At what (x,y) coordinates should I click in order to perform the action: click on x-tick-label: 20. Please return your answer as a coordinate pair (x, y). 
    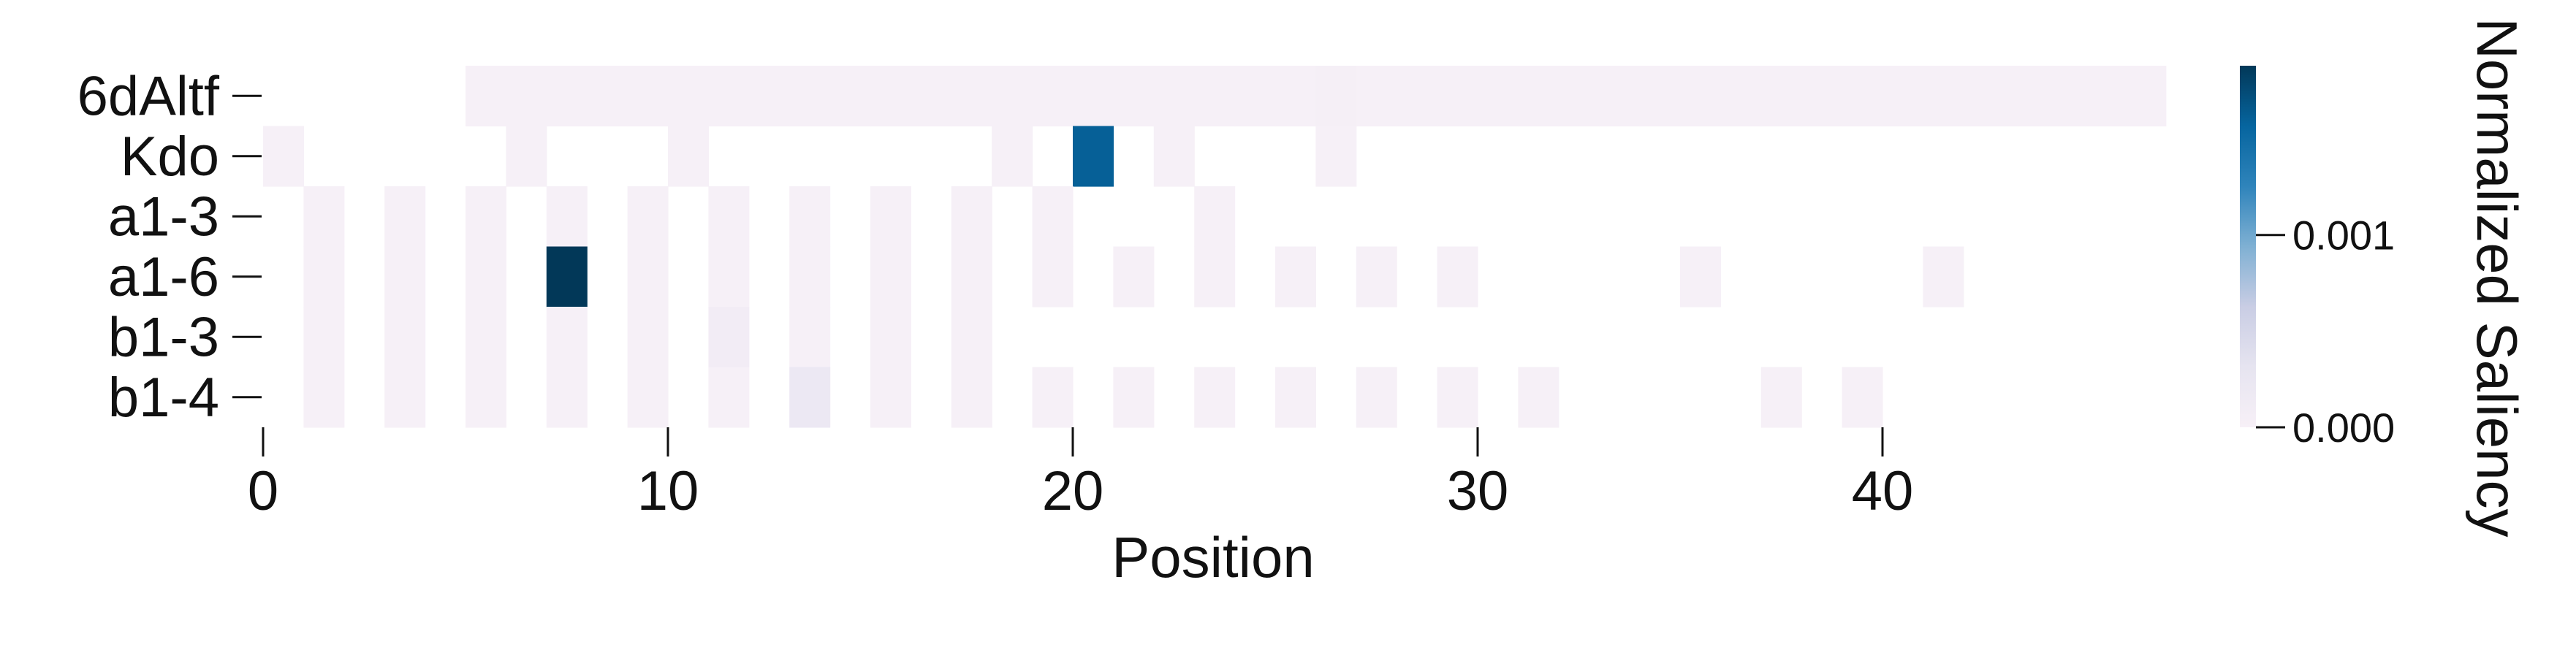
    Looking at the image, I should click on (1073, 491).